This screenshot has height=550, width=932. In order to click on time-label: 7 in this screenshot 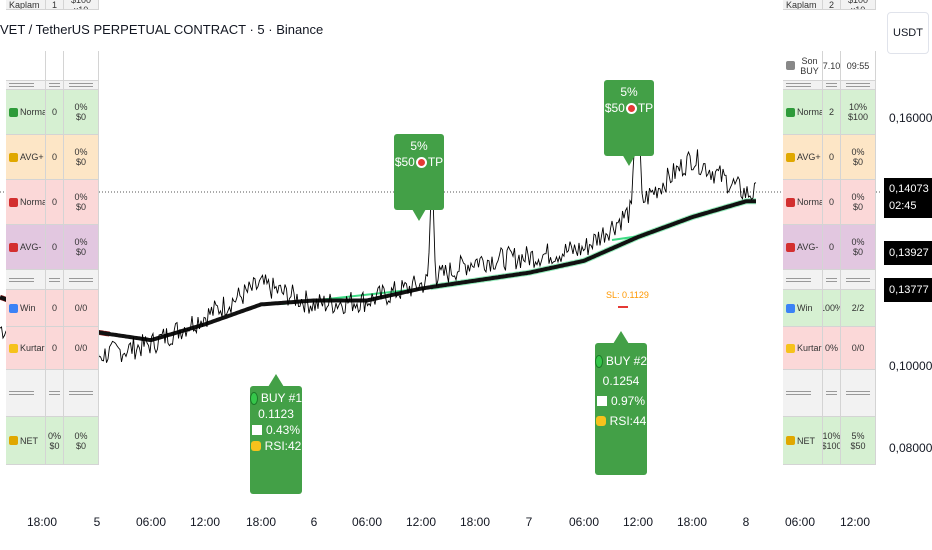, I will do `click(529, 522)`.